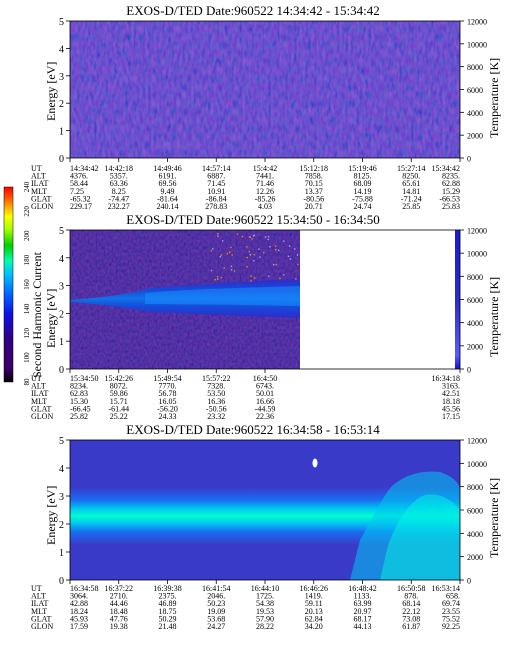 The image size is (505, 649). Describe the element at coordinates (265, 401) in the screenshot. I see `orbit-cell: 16.66` at that location.